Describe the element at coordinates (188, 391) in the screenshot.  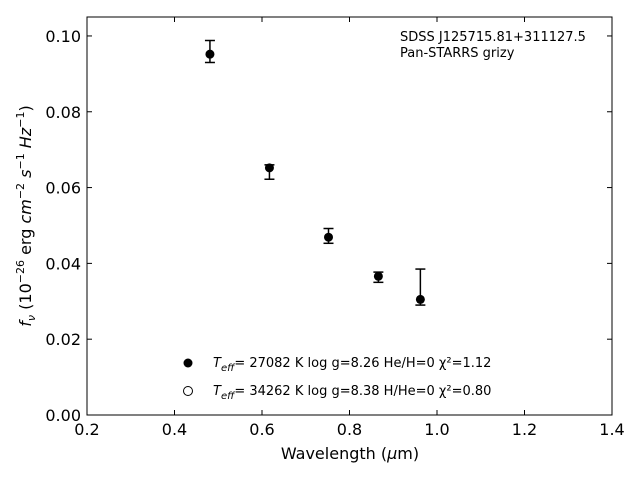
I see `legend-marker-open` at that location.